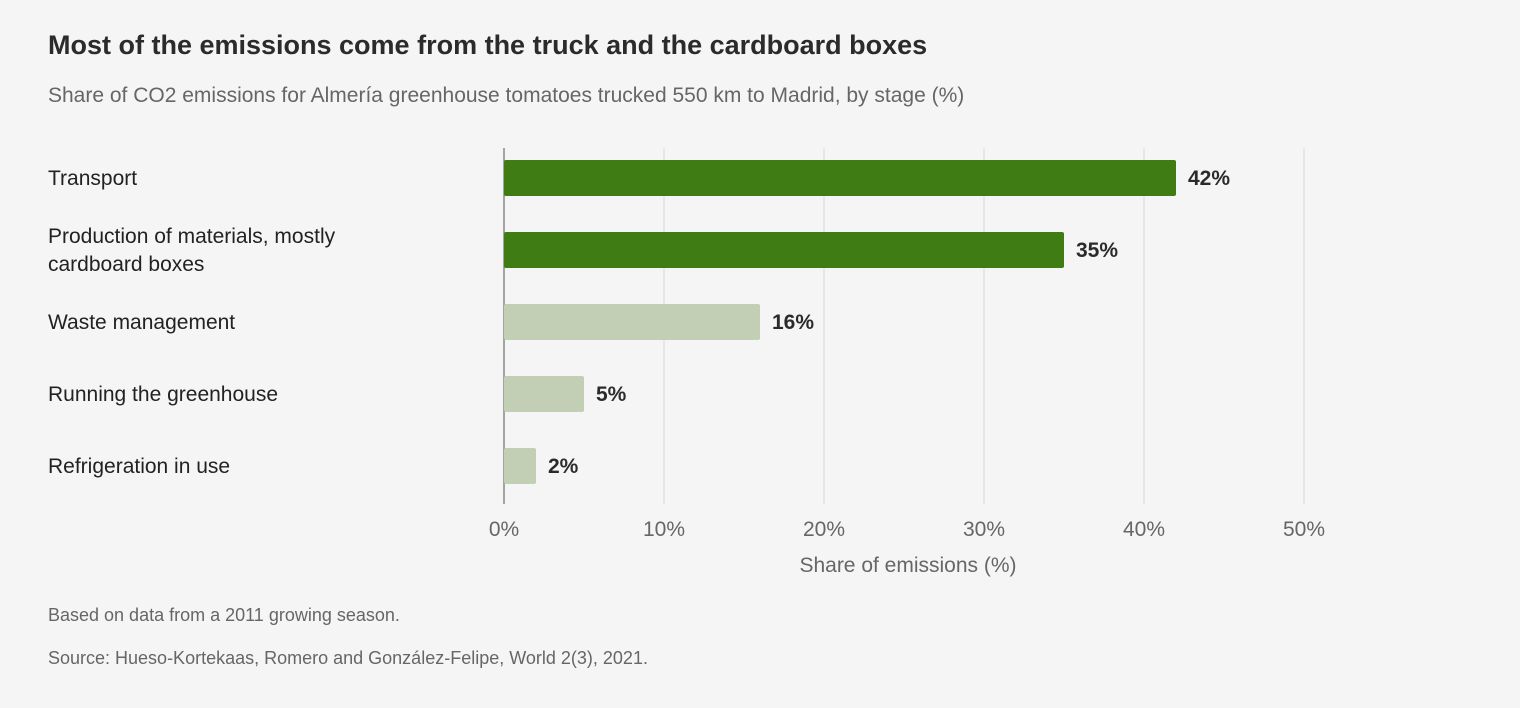 This screenshot has width=1520, height=708. What do you see at coordinates (1209, 178) in the screenshot?
I see `value-label: 42%` at bounding box center [1209, 178].